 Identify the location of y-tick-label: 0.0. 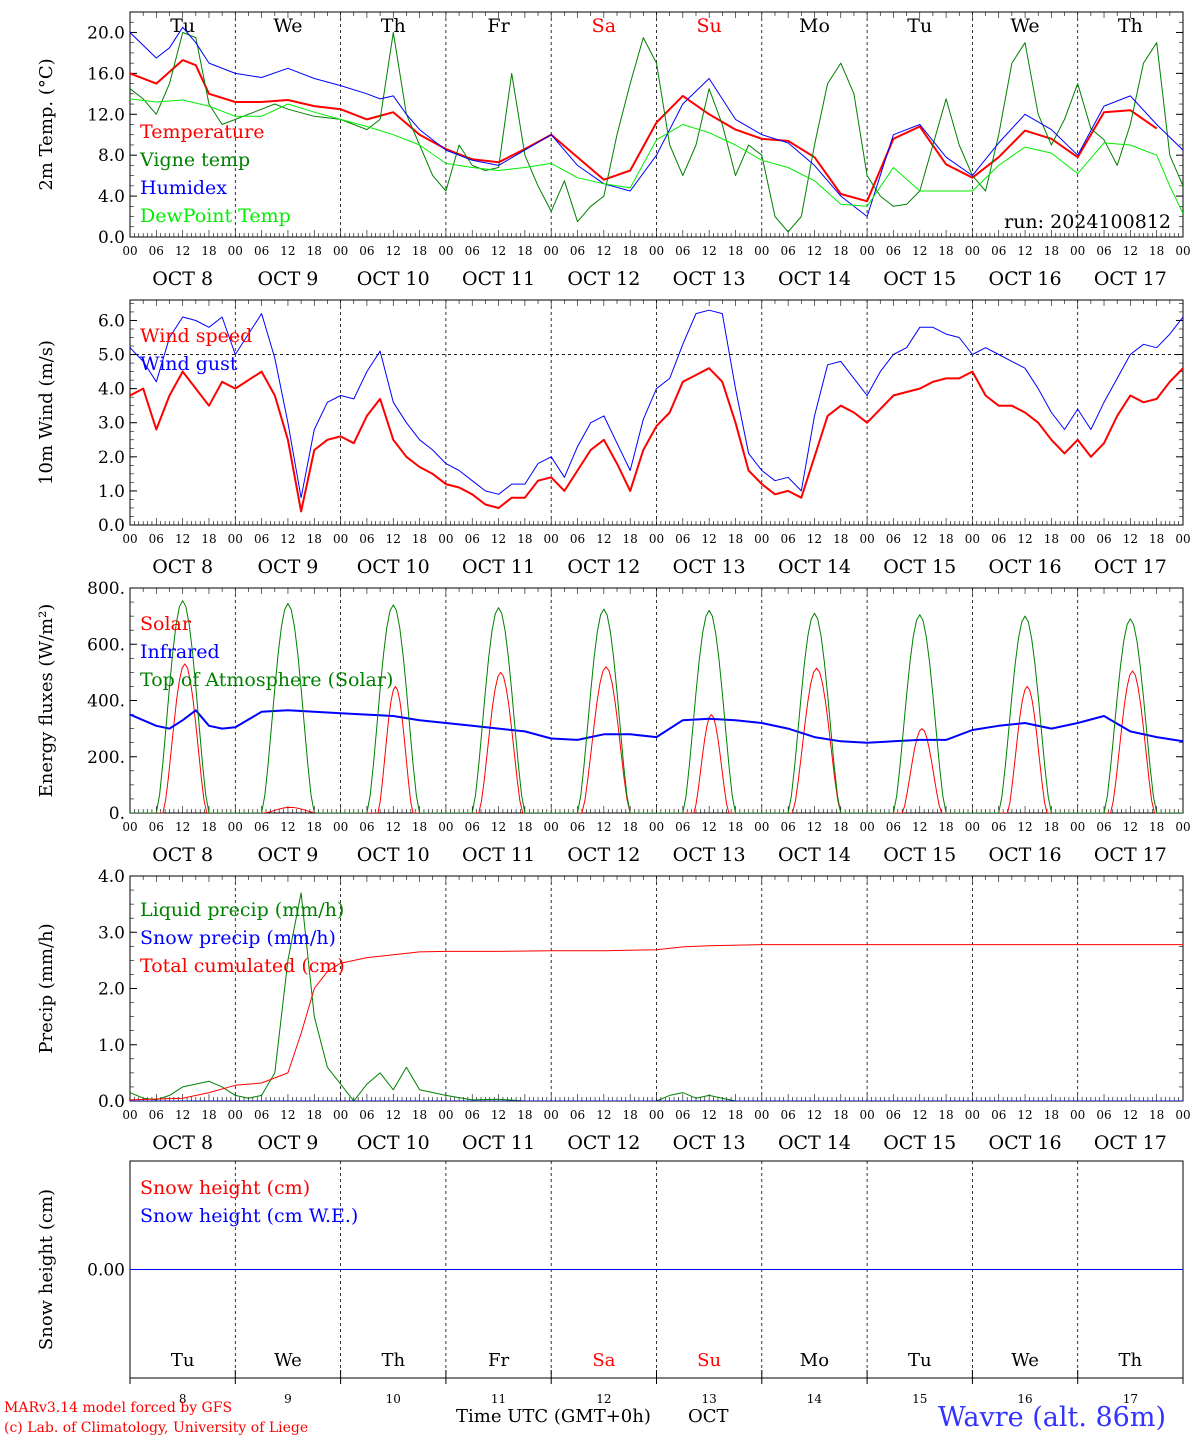
(111, 238).